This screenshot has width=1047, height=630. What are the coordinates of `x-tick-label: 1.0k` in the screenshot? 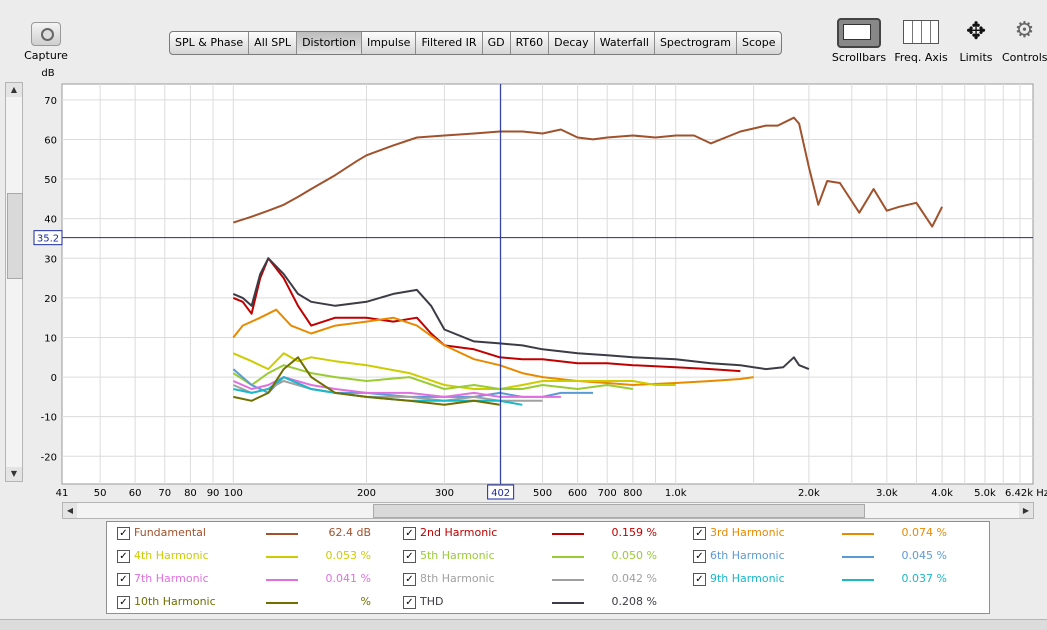 It's located at (676, 493).